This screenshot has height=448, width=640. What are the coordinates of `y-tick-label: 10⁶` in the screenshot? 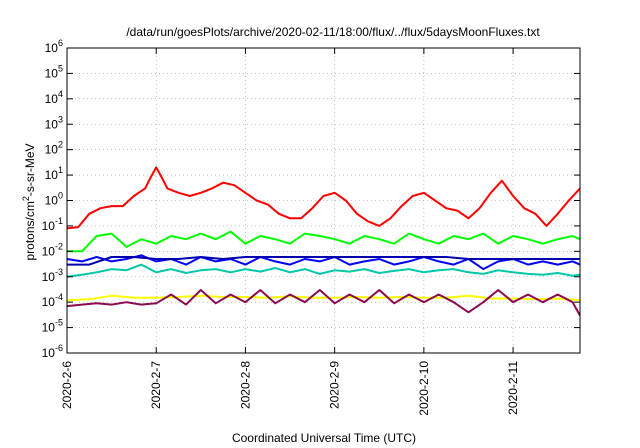 It's located at (54, 46).